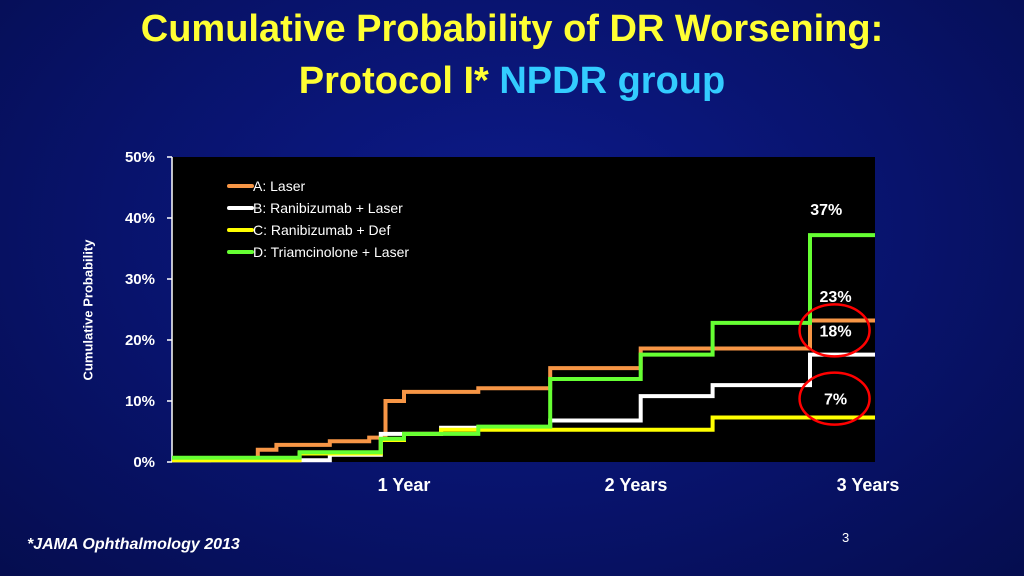  What do you see at coordinates (636, 485) in the screenshot?
I see `x-tick-label: 2 Years` at bounding box center [636, 485].